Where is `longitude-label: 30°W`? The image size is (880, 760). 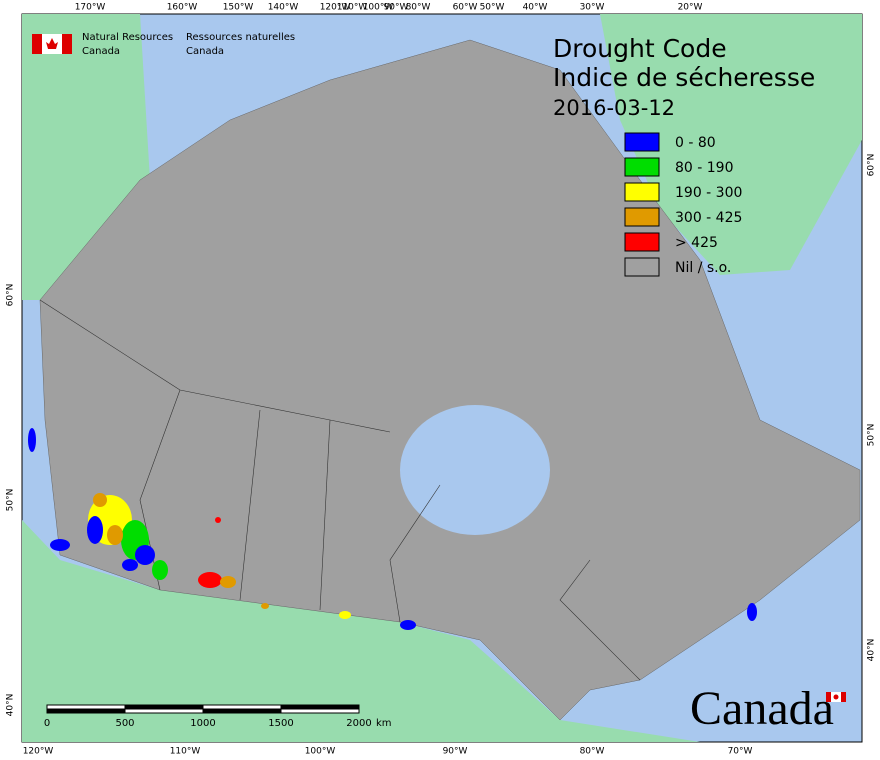
longitude-label: 30°W is located at coordinates (592, 8).